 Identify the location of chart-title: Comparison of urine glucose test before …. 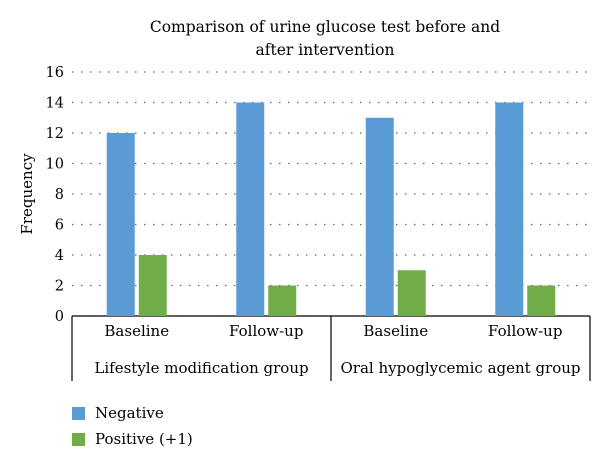
(325, 38).